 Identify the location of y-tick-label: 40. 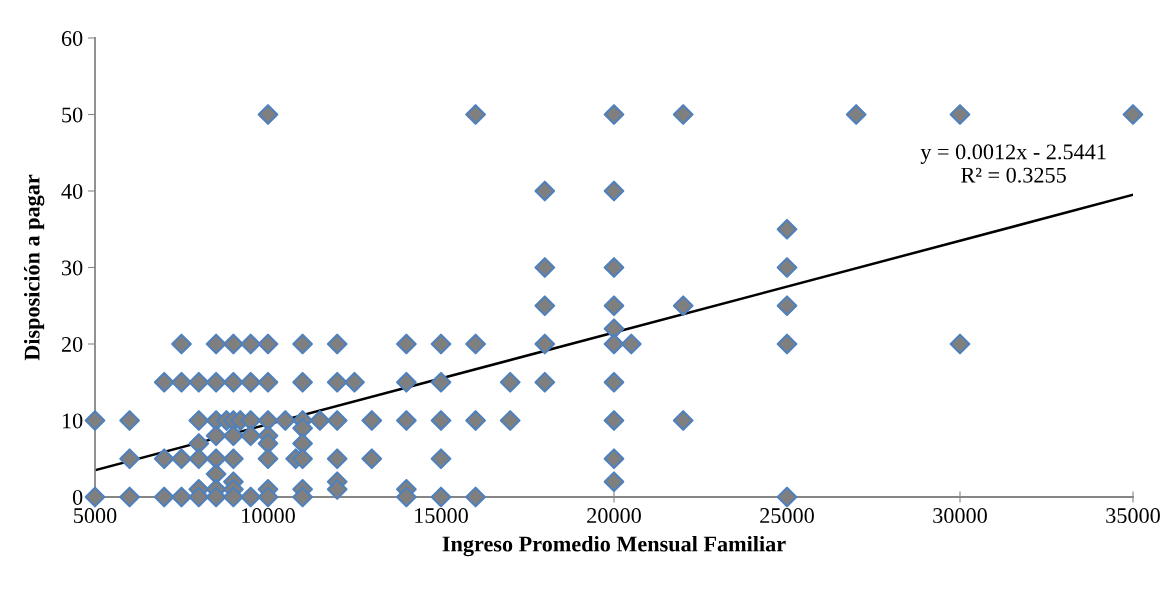
(72, 191).